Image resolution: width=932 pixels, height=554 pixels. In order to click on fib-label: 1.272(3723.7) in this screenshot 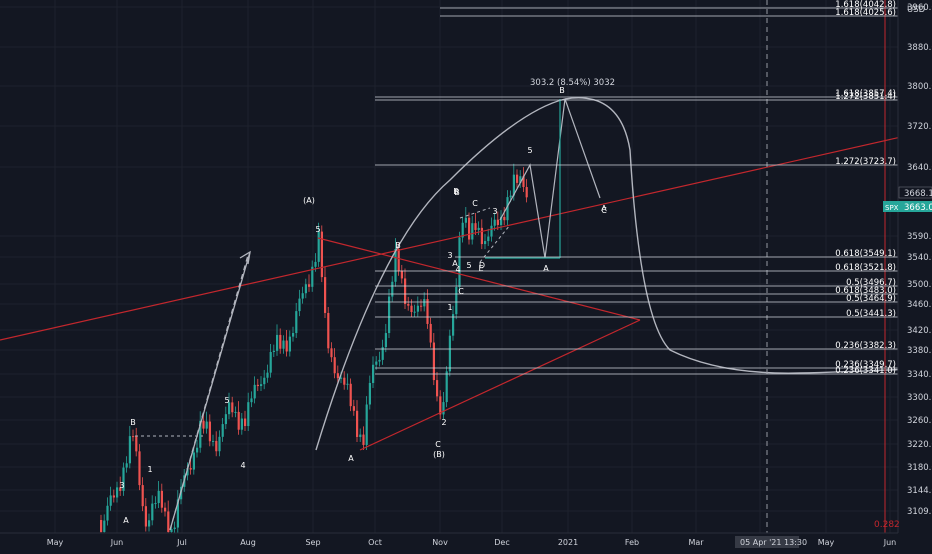, I will do `click(865, 162)`.